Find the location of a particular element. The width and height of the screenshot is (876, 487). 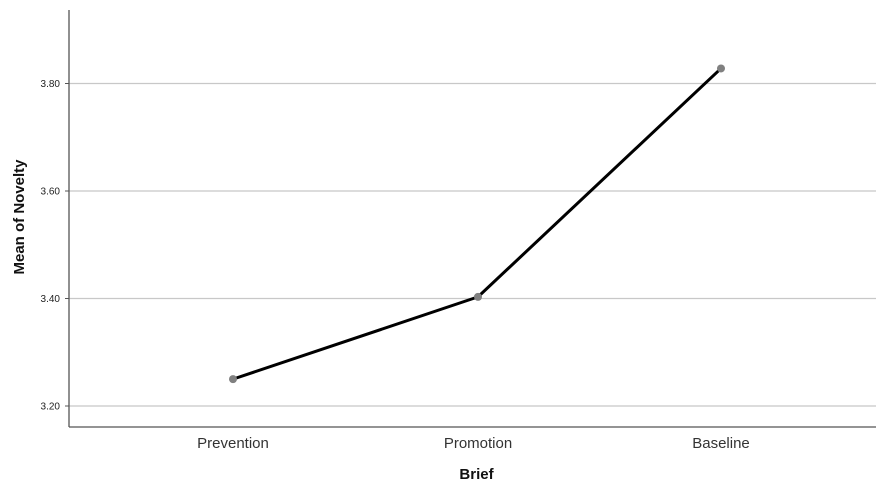

x-tick-labels: Prevention Promotion Baseline is located at coordinates (473, 443).